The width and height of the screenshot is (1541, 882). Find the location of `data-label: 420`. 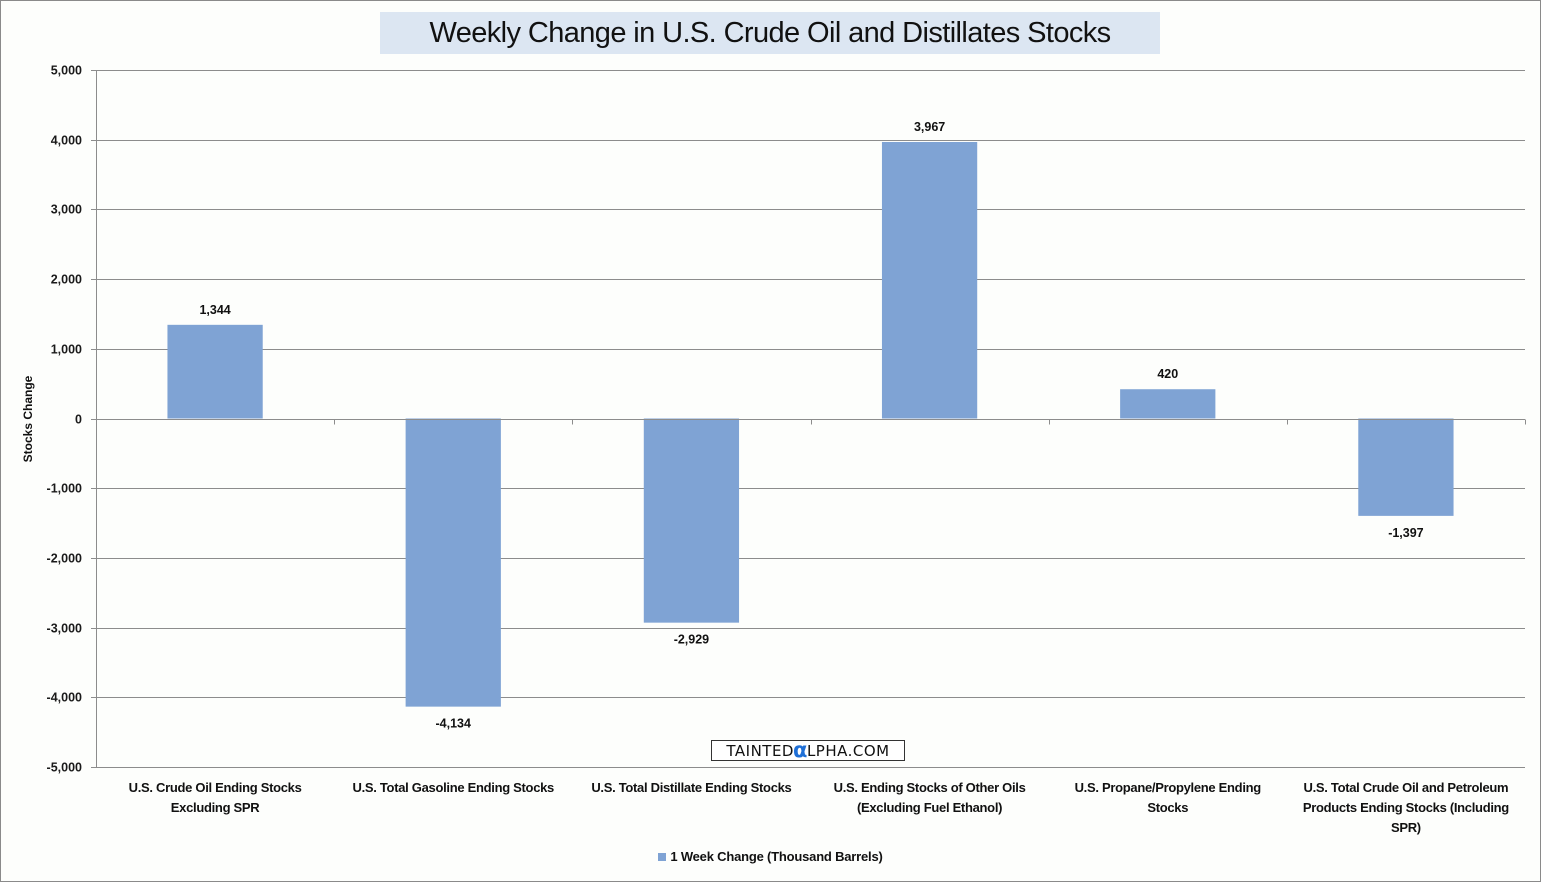

data-label: 420 is located at coordinates (1167, 374).